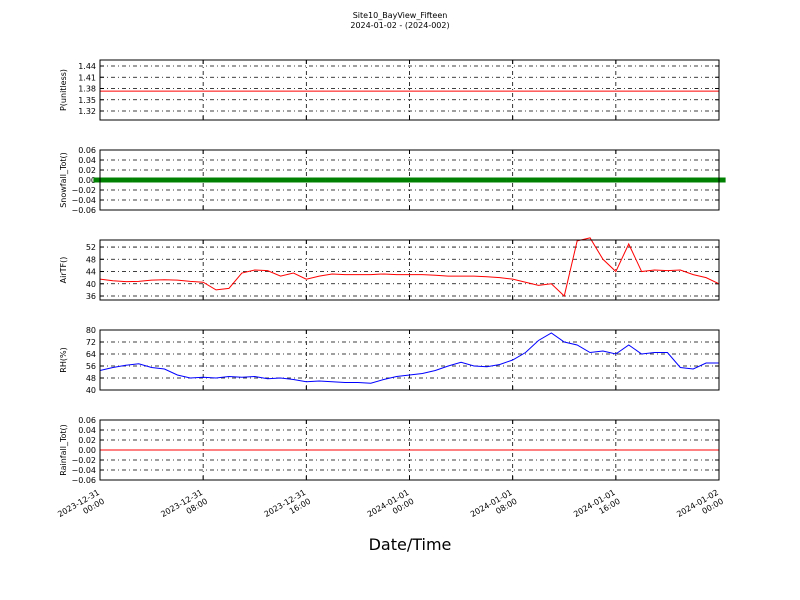 The image size is (800, 600). I want to click on y-tick-label: 1.44, so click(87, 66).